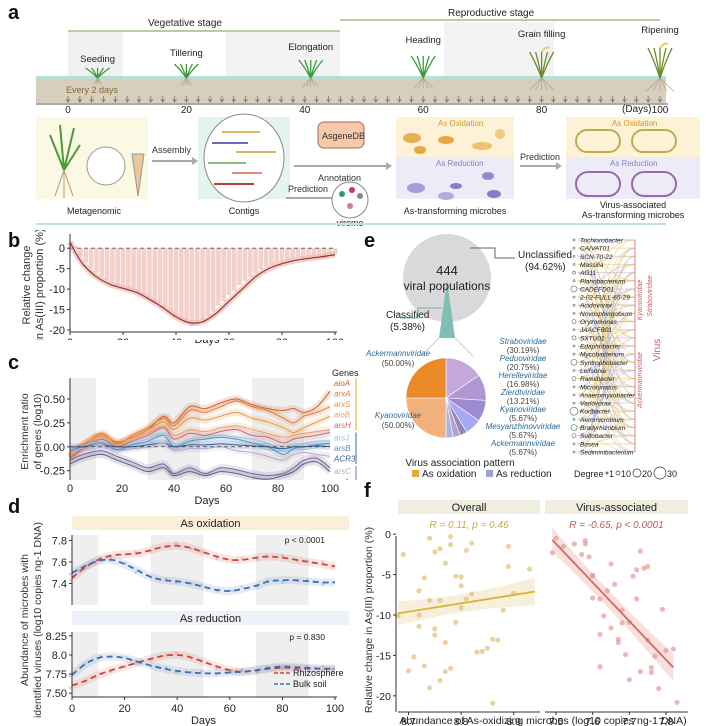 The image size is (706, 726). What do you see at coordinates (124, 709) in the screenshot?
I see `x-tick-label: 20` at bounding box center [124, 709].